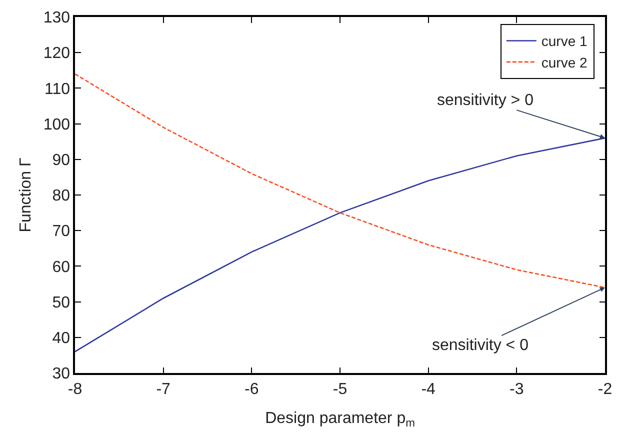  What do you see at coordinates (26, 195) in the screenshot?
I see `y-axis-title: Function Γ` at bounding box center [26, 195].